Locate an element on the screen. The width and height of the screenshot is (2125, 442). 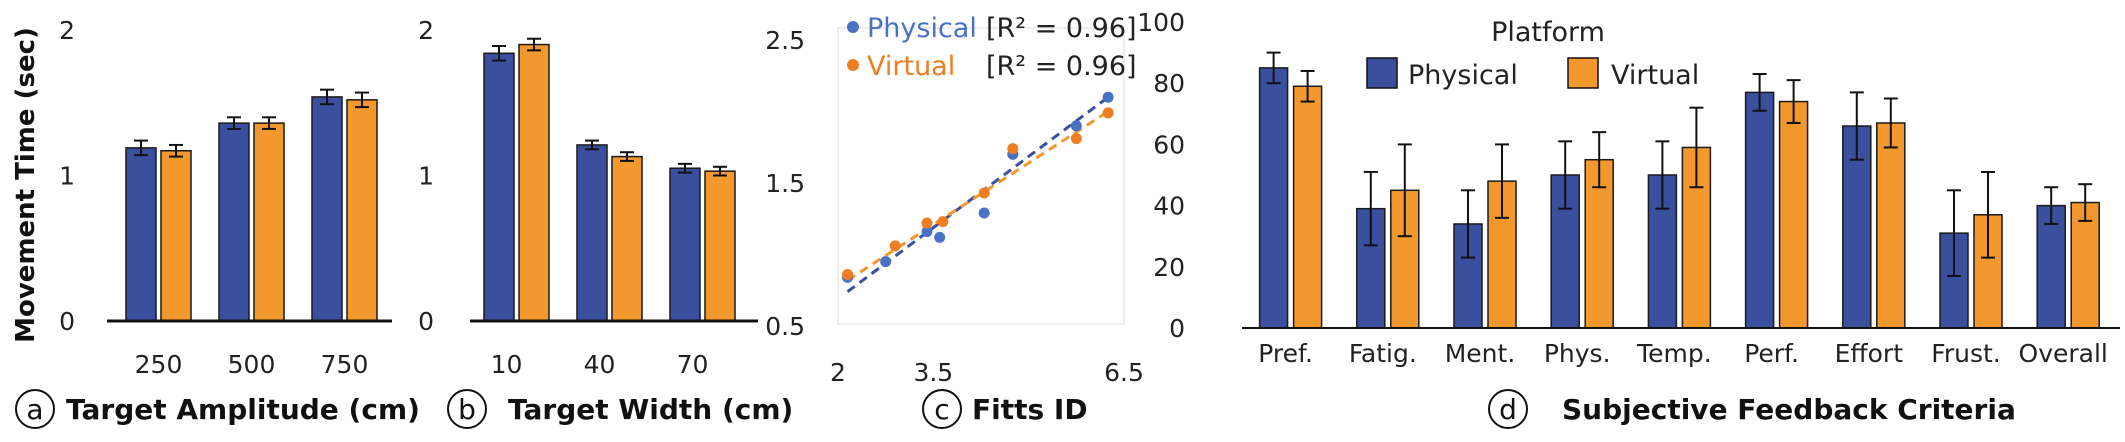
panel-c-plot-frame is located at coordinates (981, 176).